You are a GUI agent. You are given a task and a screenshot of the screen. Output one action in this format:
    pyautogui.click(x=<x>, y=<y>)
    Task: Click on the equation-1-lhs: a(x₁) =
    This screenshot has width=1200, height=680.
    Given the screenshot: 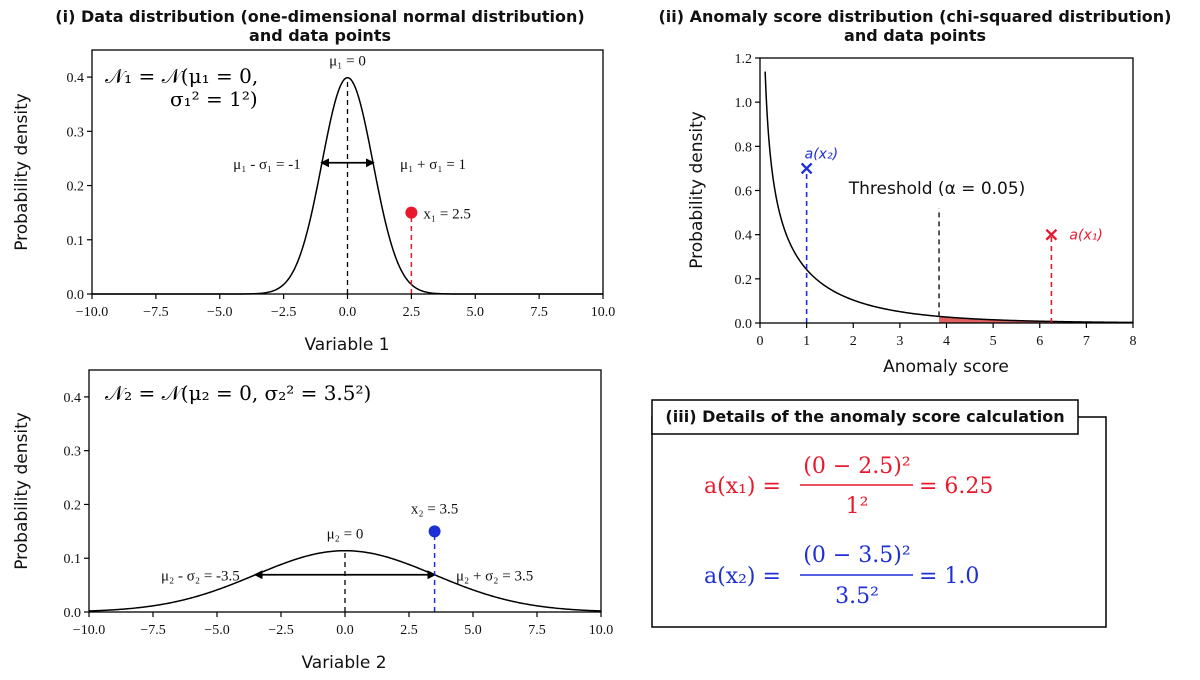 What is the action you would take?
    pyautogui.click(x=742, y=486)
    